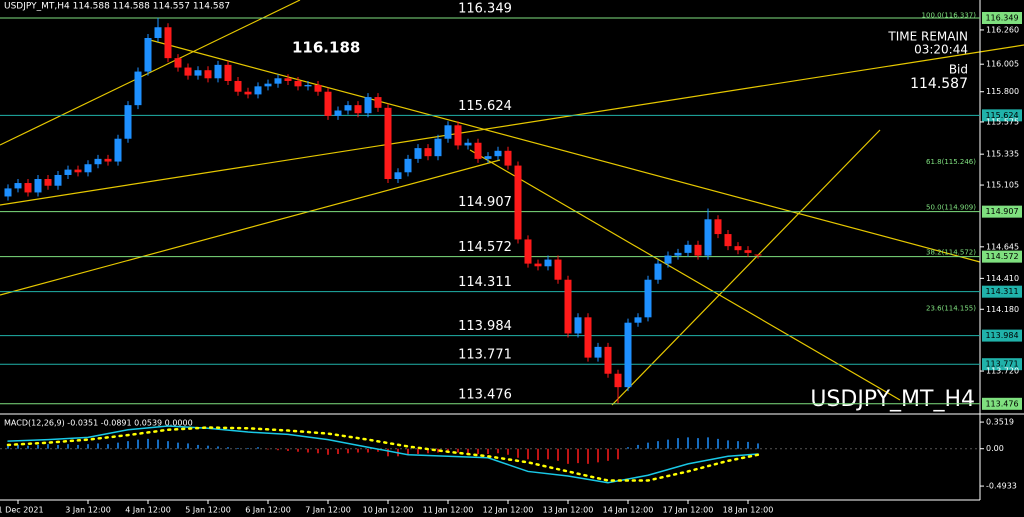 This screenshot has width=1024, height=517. What do you see at coordinates (485, 202) in the screenshot?
I see `level-label: 114.907` at bounding box center [485, 202].